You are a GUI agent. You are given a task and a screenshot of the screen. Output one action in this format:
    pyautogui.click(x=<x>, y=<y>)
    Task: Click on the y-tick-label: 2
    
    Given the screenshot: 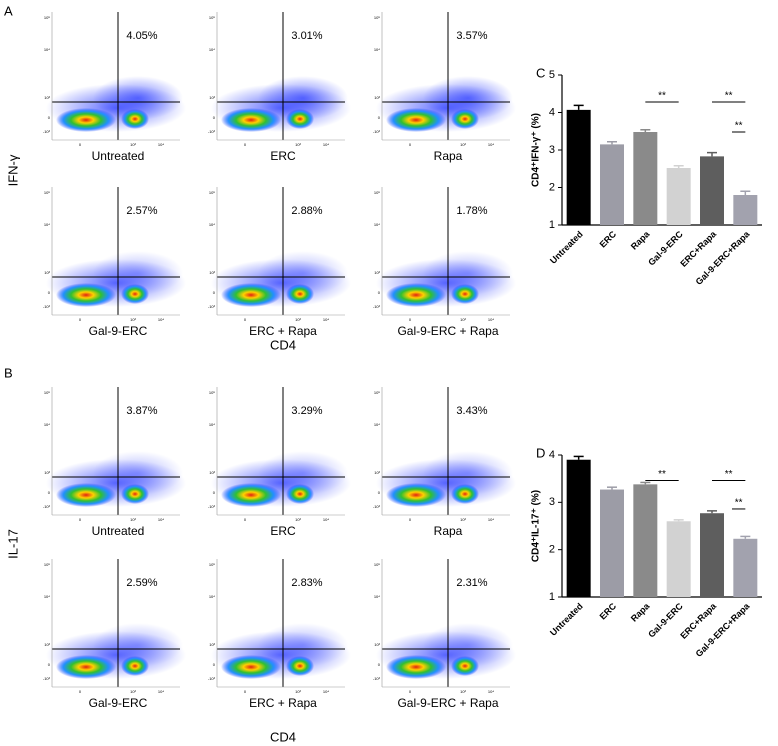 What is the action you would take?
    pyautogui.click(x=552, y=187)
    